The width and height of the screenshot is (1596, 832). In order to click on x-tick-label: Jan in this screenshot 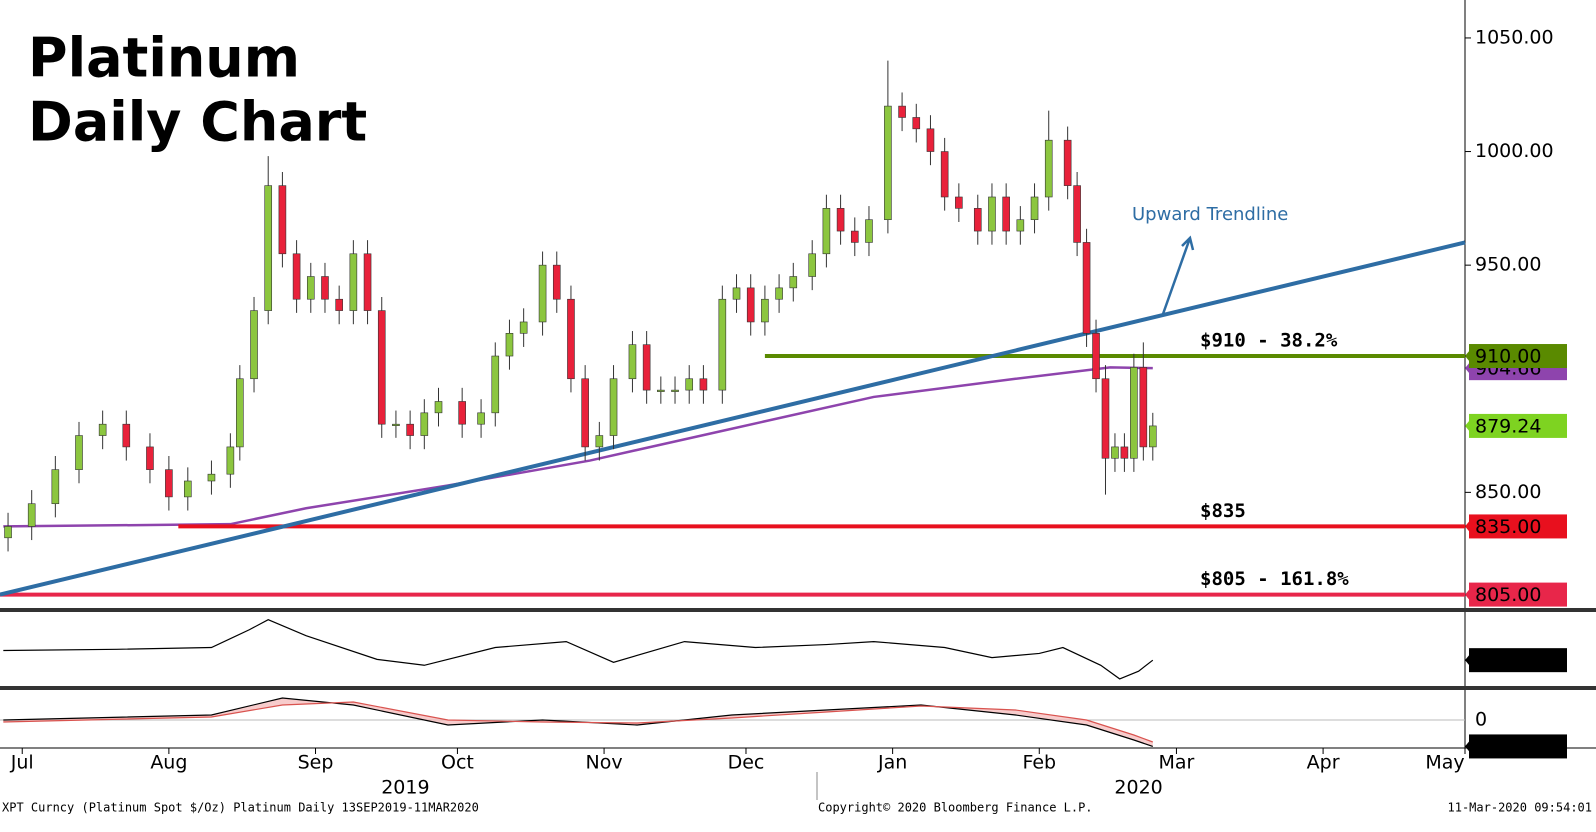, I will do `click(892, 763)`.